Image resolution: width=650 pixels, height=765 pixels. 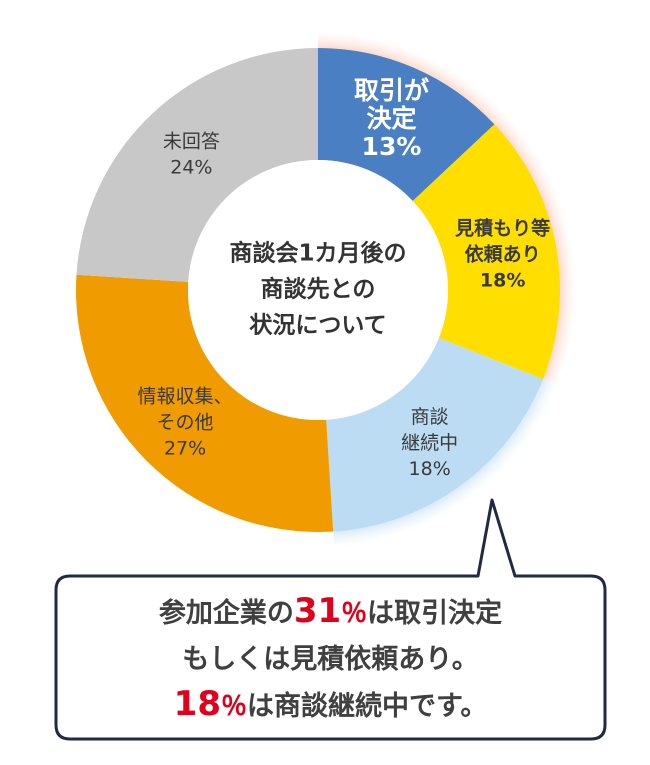 What do you see at coordinates (502, 227) in the screenshot?
I see `slice-1-label-line: 見積もり等` at bounding box center [502, 227].